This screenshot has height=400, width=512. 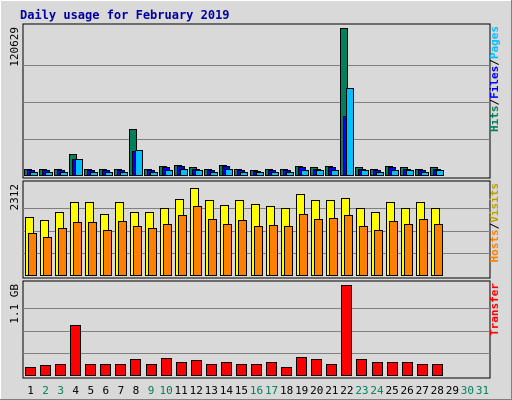 I want to click on x-tick-label: 10, so click(x=165, y=390).